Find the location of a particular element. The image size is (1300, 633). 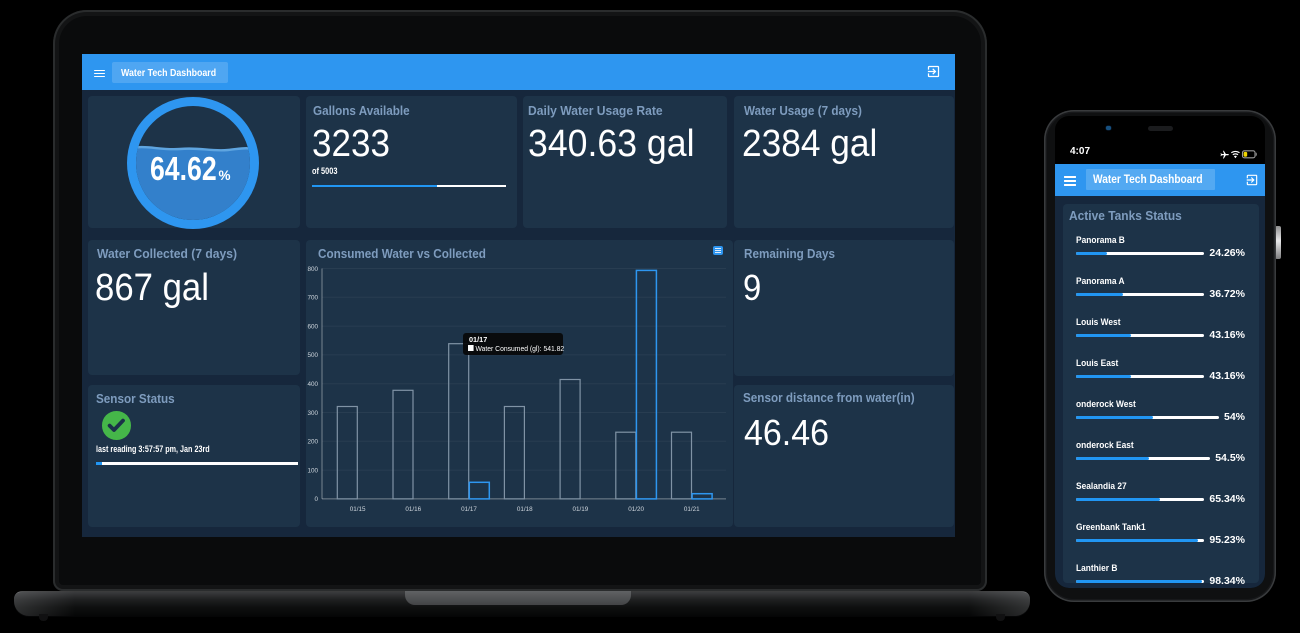

svg-text: 700 is located at coordinates (312, 298).